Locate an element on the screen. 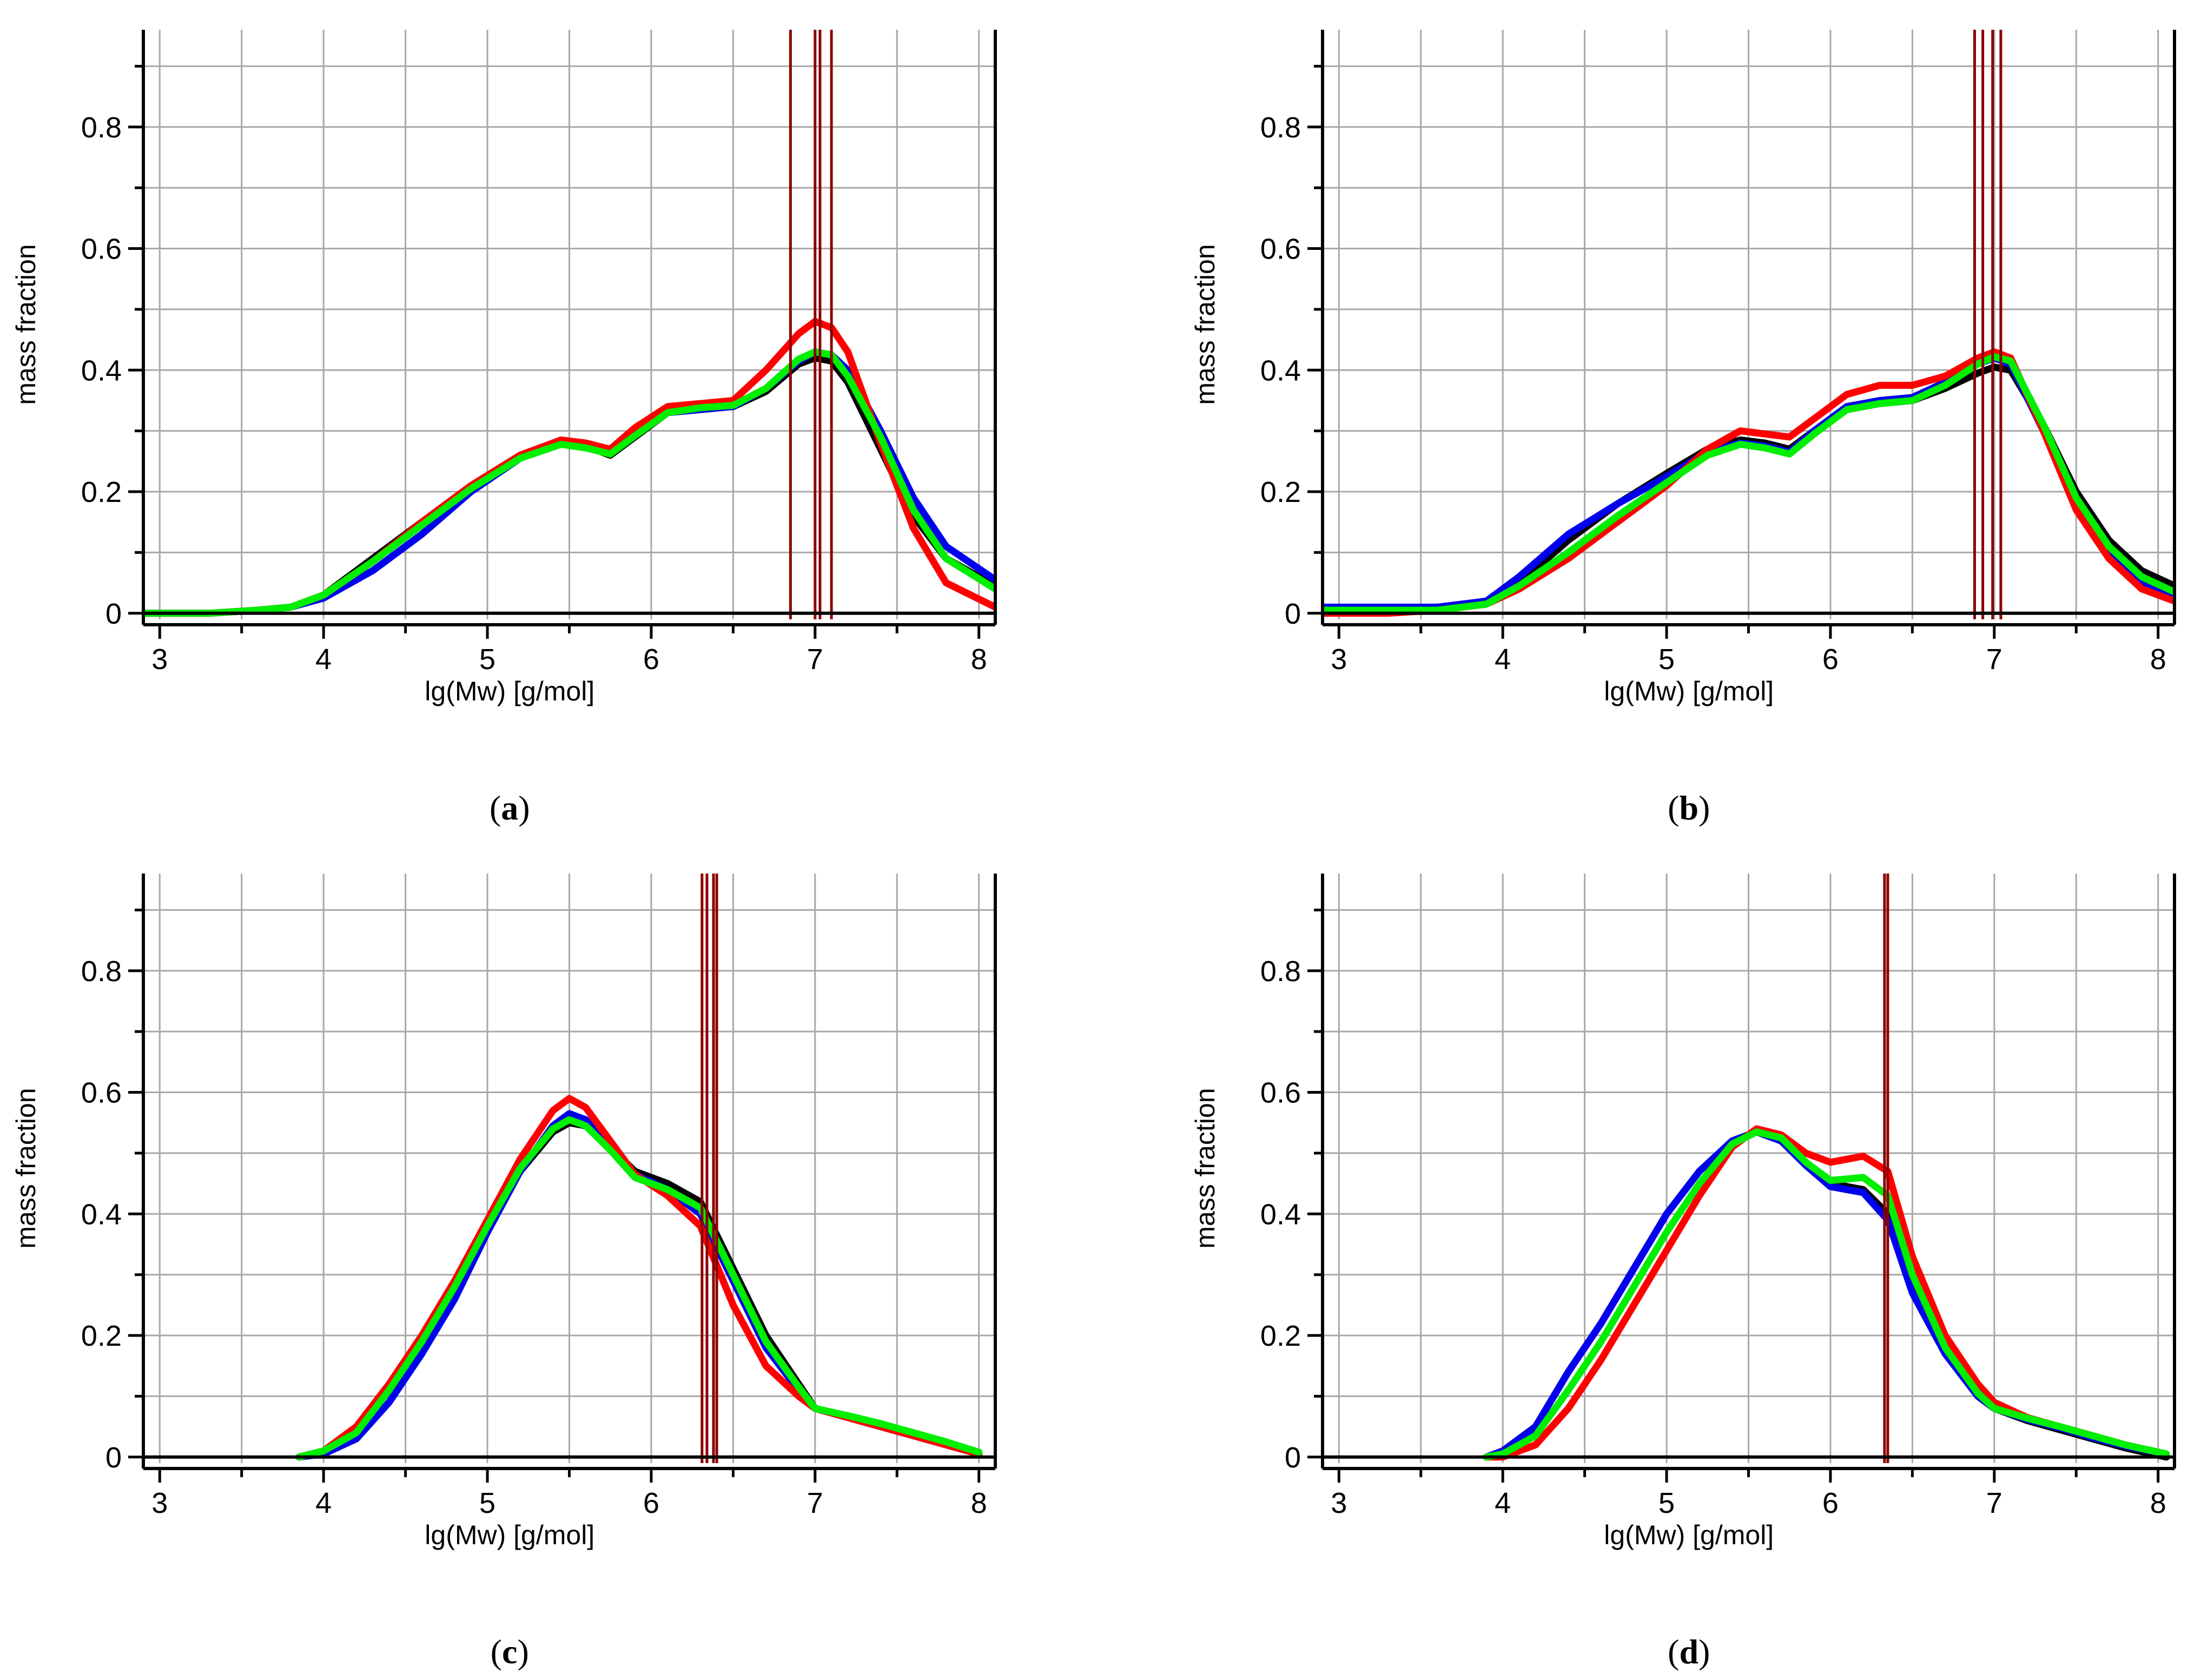 The image size is (2201, 1680). panel-label-letter: c is located at coordinates (509, 1652).